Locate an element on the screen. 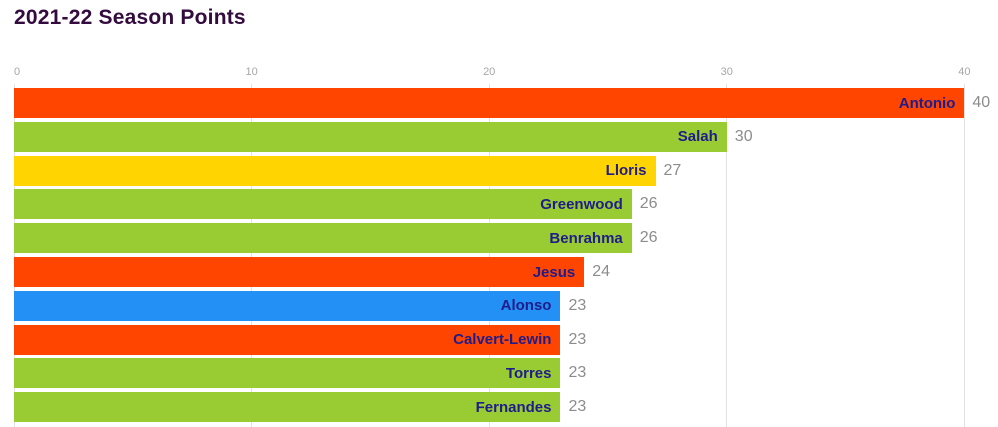 The width and height of the screenshot is (998, 427). bar-row: Fernandes 23 is located at coordinates (499, 407).